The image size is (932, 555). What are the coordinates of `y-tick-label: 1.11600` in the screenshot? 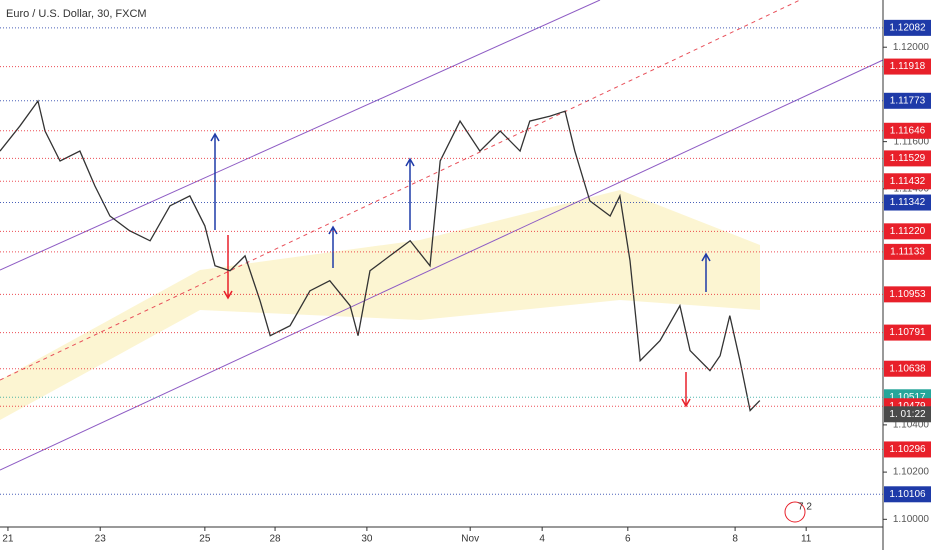 It's located at (912, 141).